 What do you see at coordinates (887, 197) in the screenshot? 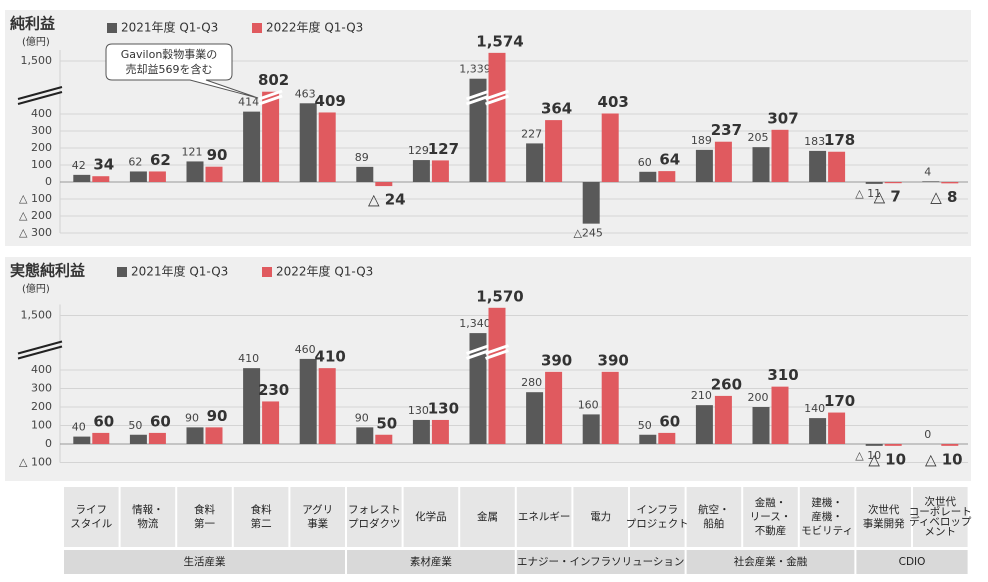
I see `value-label: △ 7` at bounding box center [887, 197].